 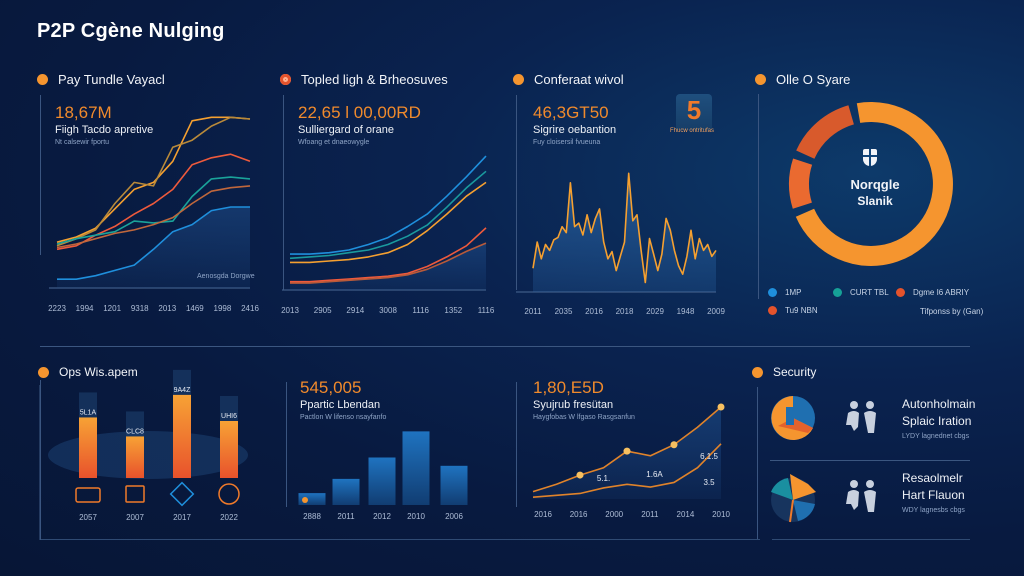 What do you see at coordinates (85, 308) in the screenshot?
I see `x-tick-label: 1994` at bounding box center [85, 308].